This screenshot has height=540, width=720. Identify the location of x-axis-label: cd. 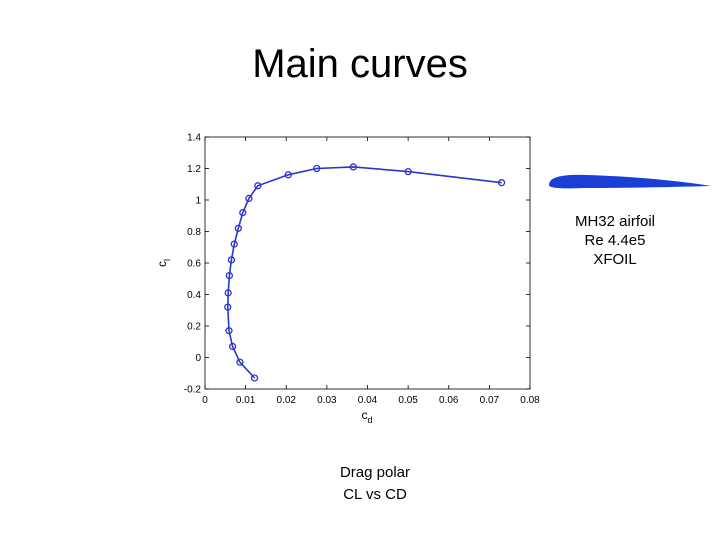
(366, 416).